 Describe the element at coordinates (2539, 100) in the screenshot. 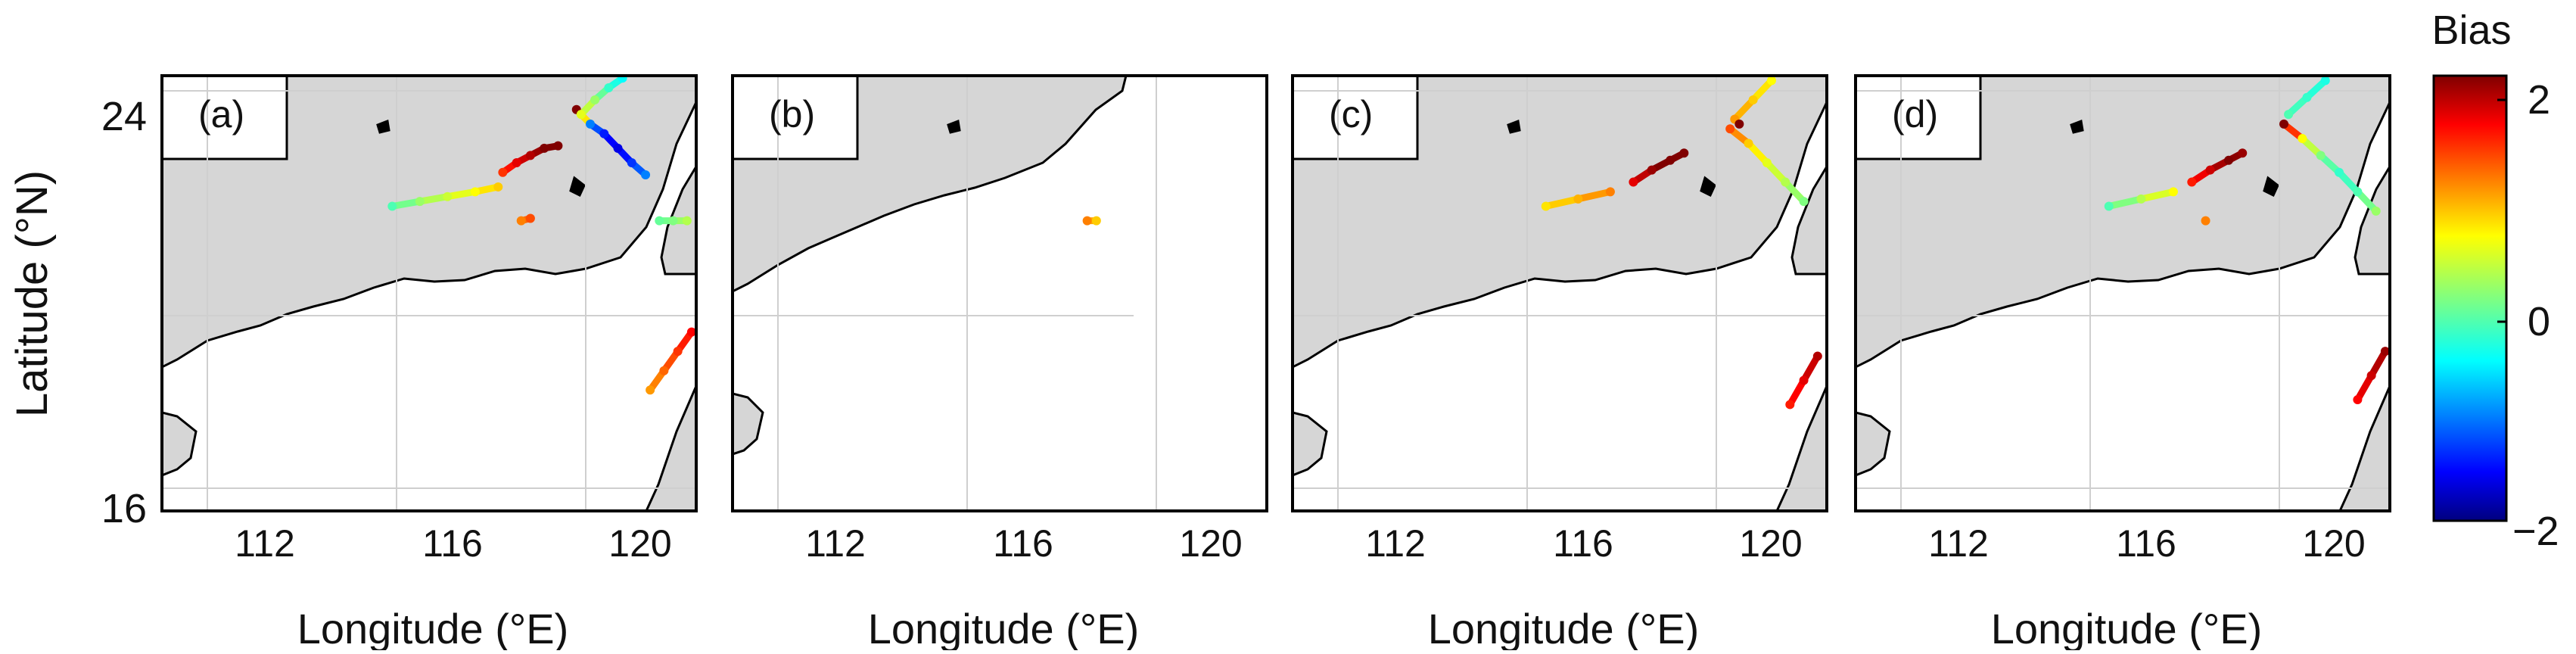

I see `colorbar-tick-label: 2` at that location.